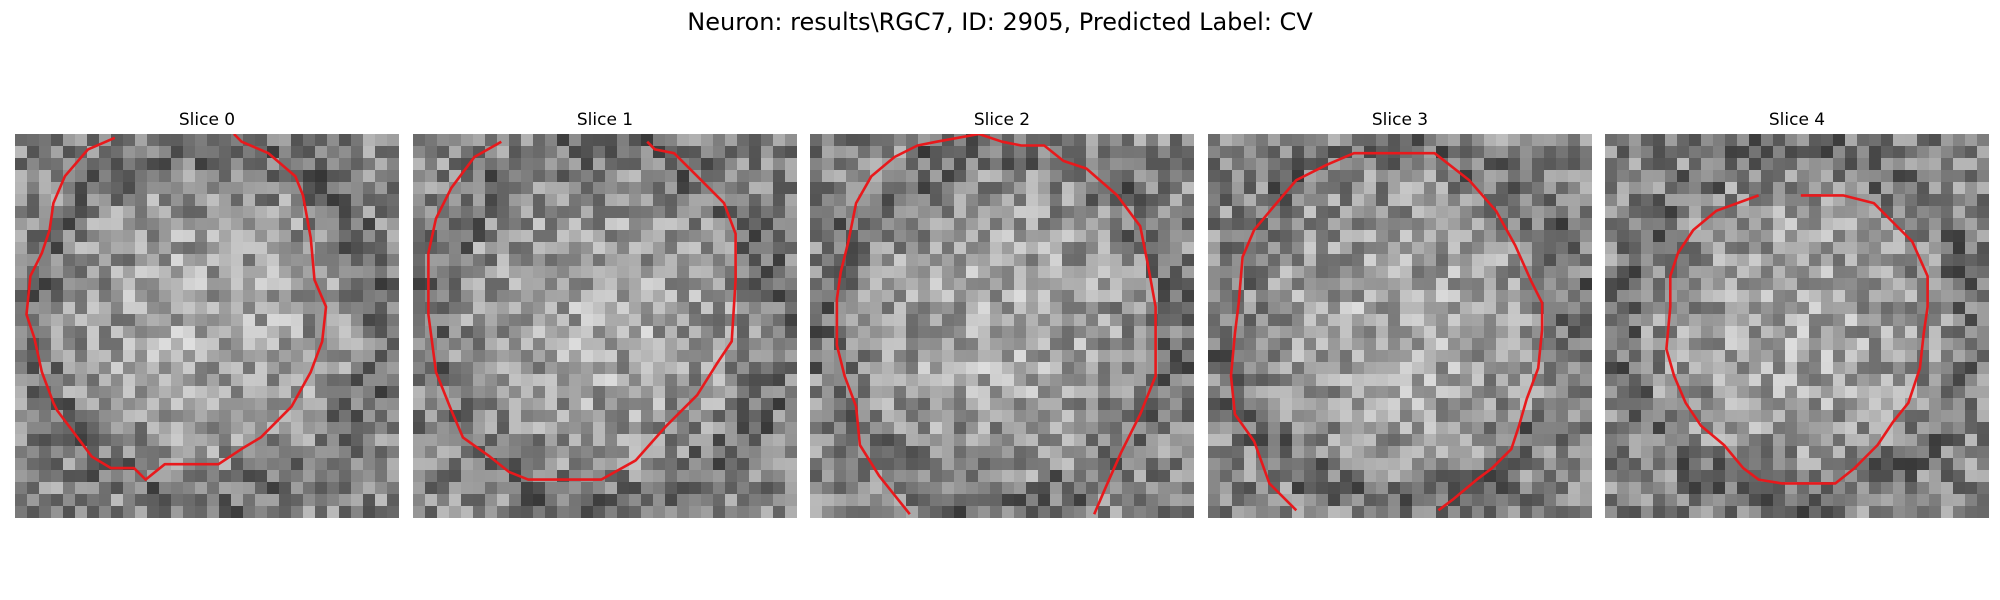  What do you see at coordinates (207, 120) in the screenshot?
I see `slice-title: Slice 0` at bounding box center [207, 120].